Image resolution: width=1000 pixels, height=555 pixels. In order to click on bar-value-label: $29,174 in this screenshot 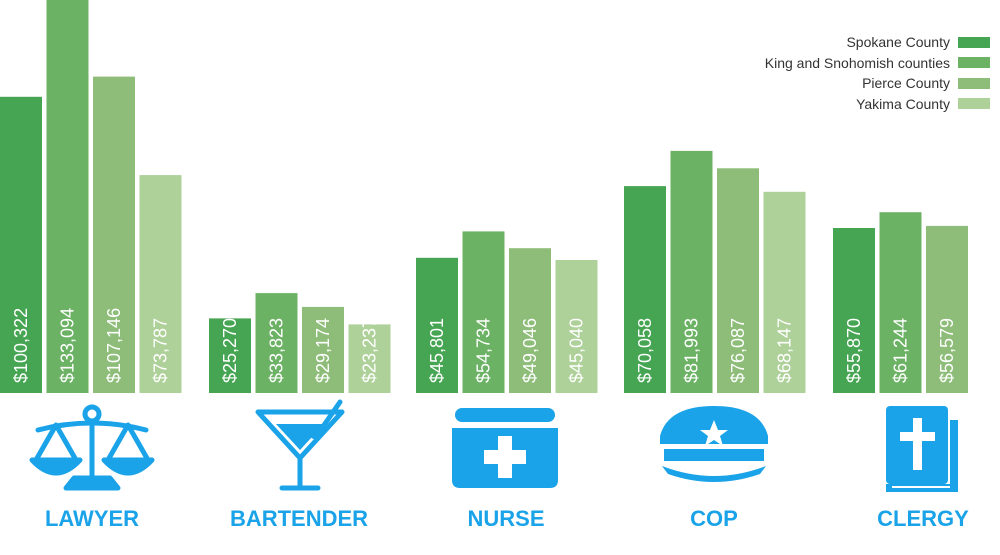, I will do `click(323, 350)`.